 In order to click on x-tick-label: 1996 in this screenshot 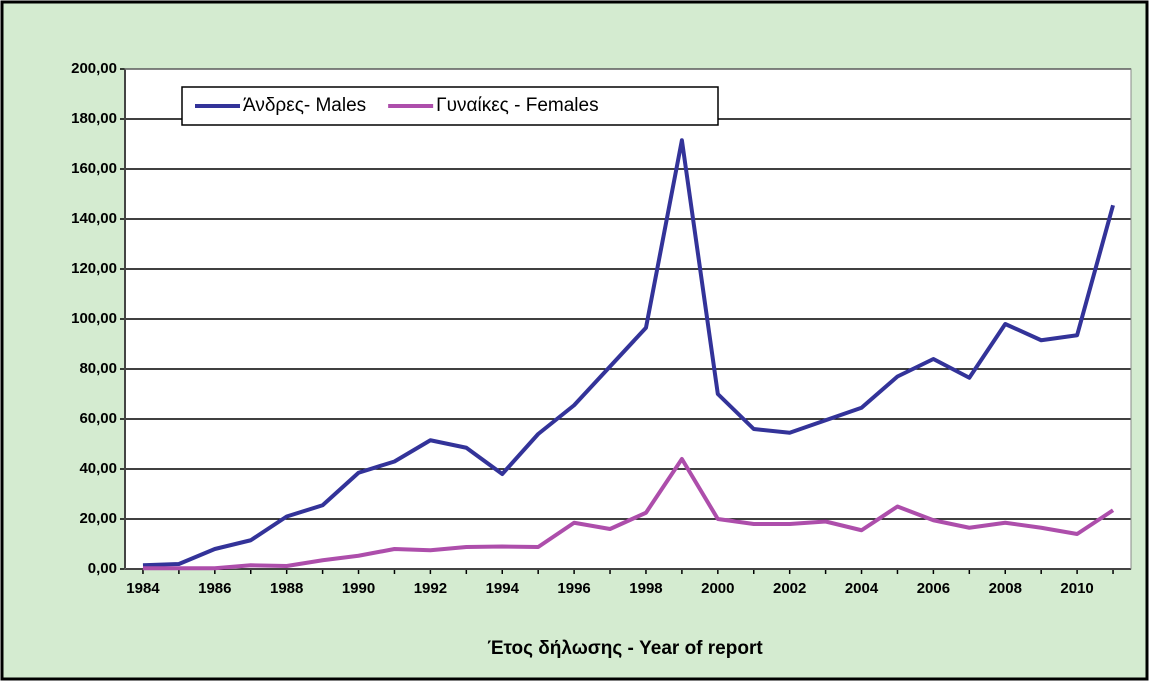, I will do `click(573, 588)`.